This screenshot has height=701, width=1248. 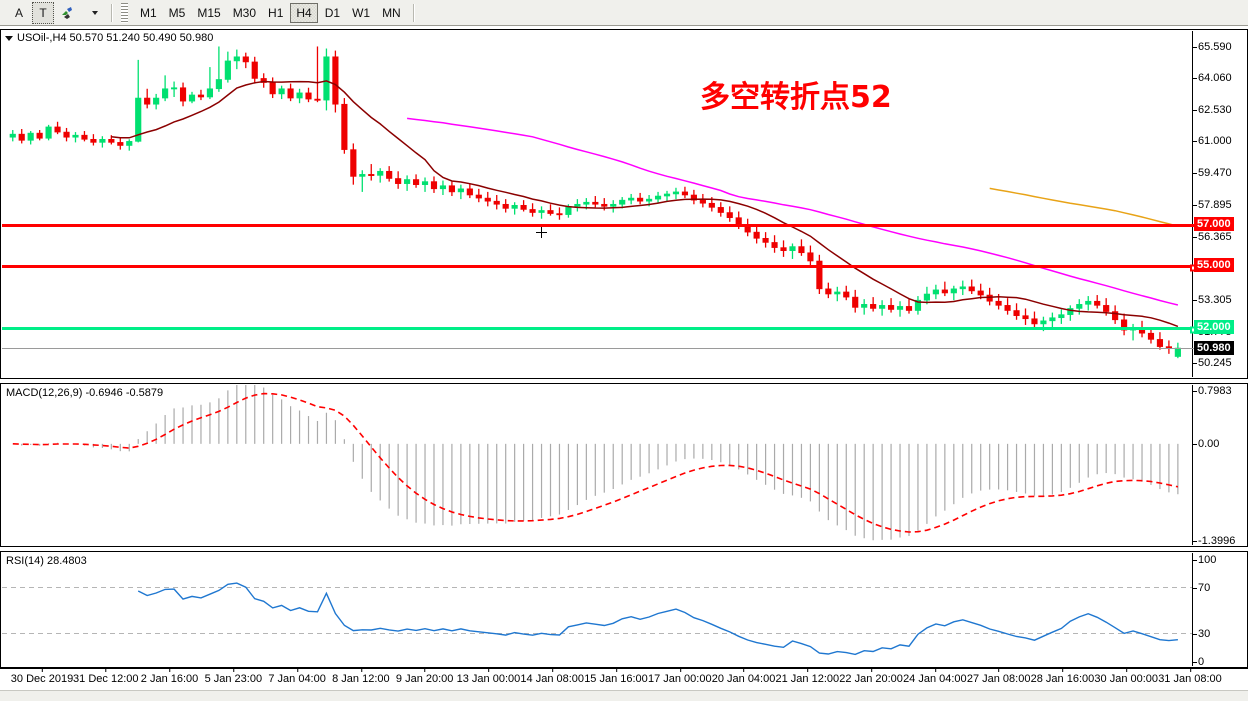 I want to click on price-y-tick: 53.305, so click(x=1212, y=300).